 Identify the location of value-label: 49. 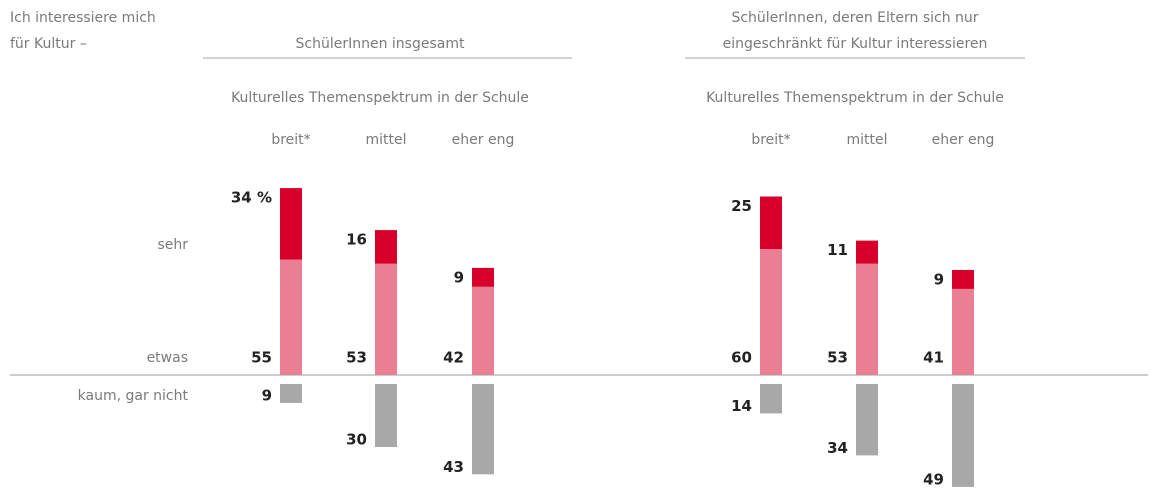
(933, 479).